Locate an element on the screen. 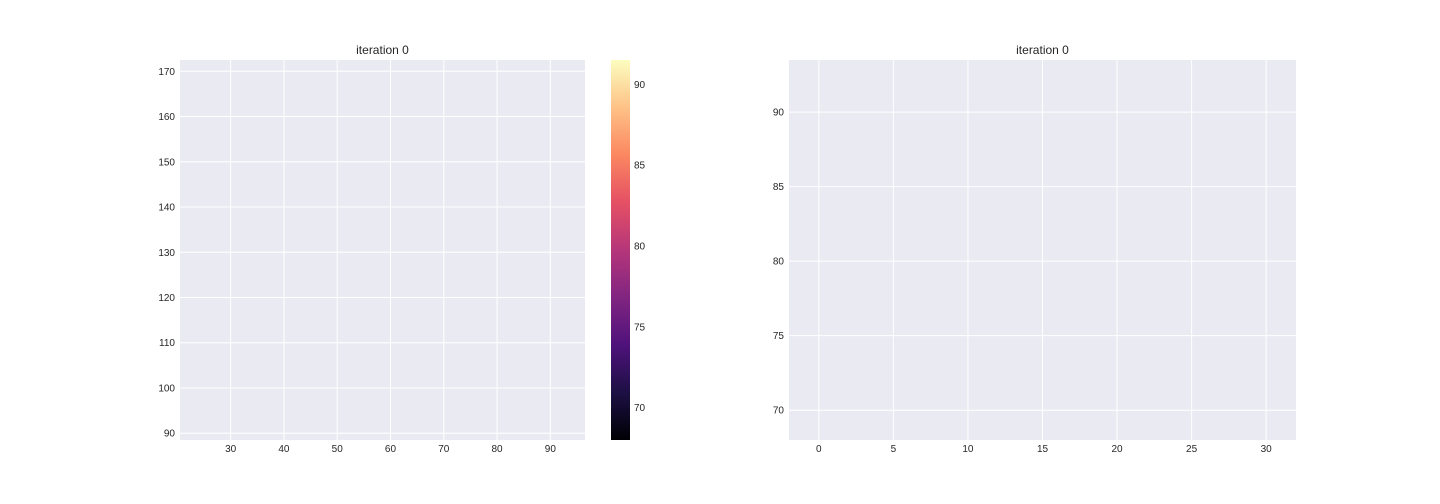 The width and height of the screenshot is (1440, 504). colorbar-tick-label: 85 is located at coordinates (640, 166).